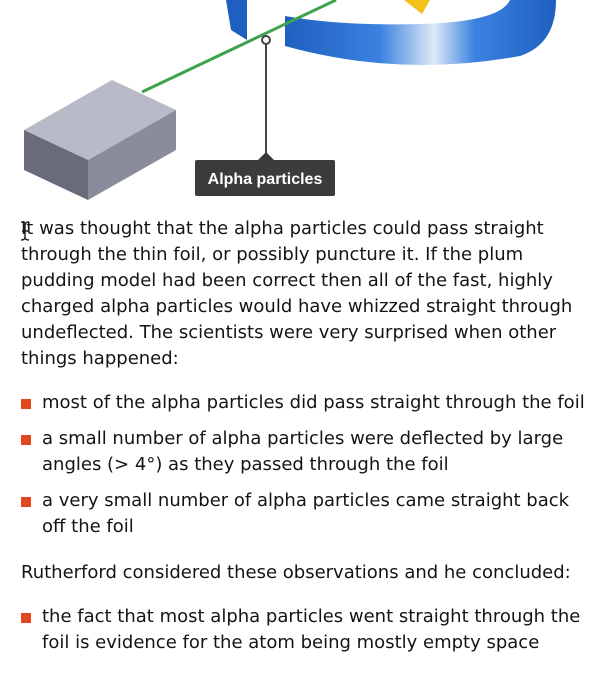 This screenshot has height=676, width=600. What do you see at coordinates (266, 40) in the screenshot?
I see `label-pointer-dot` at bounding box center [266, 40].